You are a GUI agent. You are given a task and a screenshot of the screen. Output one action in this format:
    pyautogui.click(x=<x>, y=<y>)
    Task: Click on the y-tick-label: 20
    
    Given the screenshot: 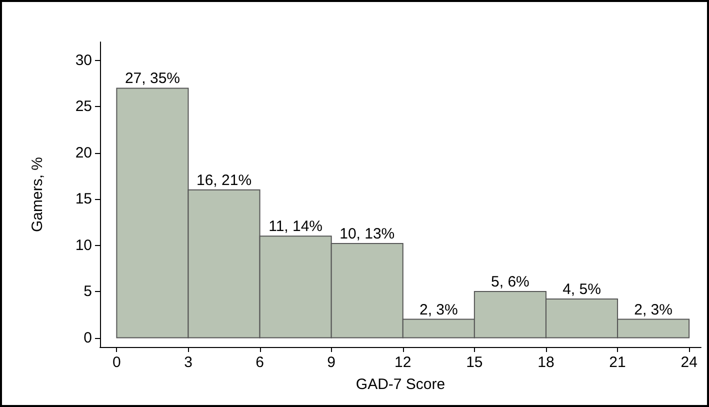 What is the action you would take?
    pyautogui.click(x=83, y=153)
    